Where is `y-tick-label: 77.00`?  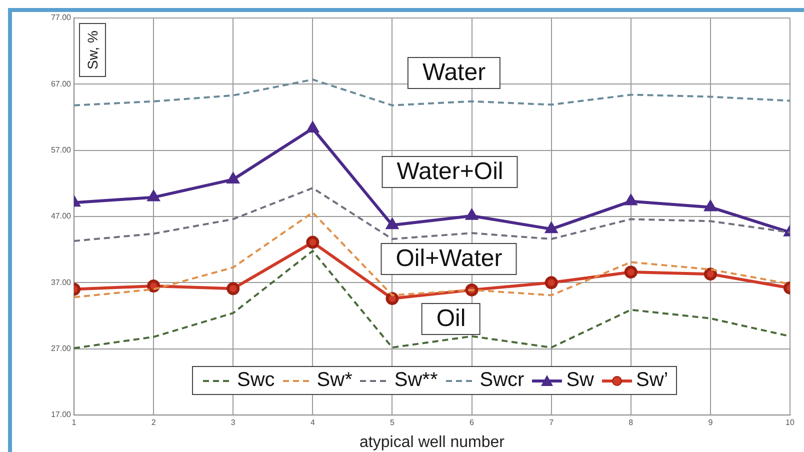
y-tick-label: 77.00 is located at coordinates (61, 17).